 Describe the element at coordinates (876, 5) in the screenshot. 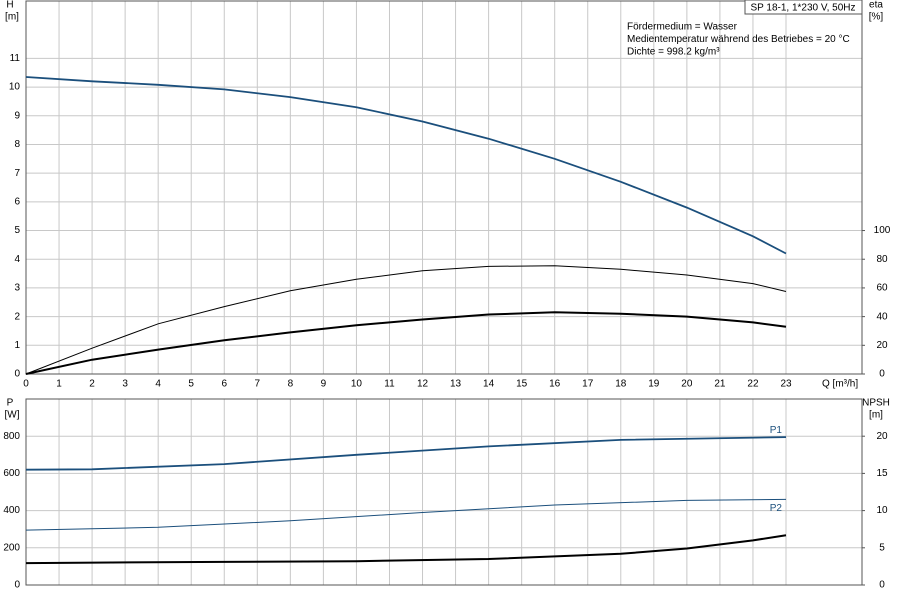

I see `y2-axis-label: eta` at that location.